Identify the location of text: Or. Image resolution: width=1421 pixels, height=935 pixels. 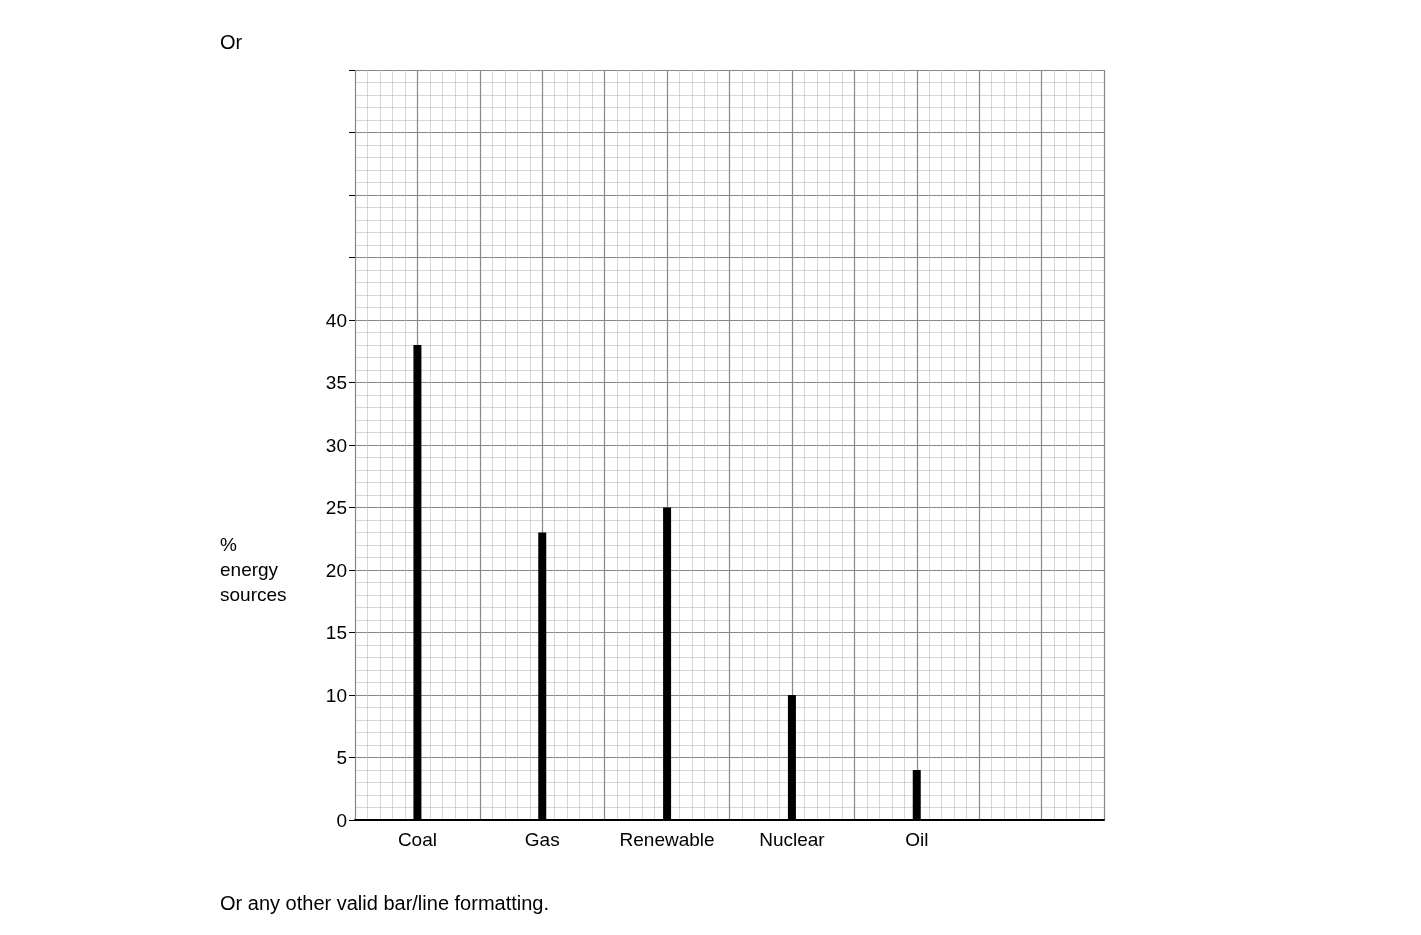
(231, 42).